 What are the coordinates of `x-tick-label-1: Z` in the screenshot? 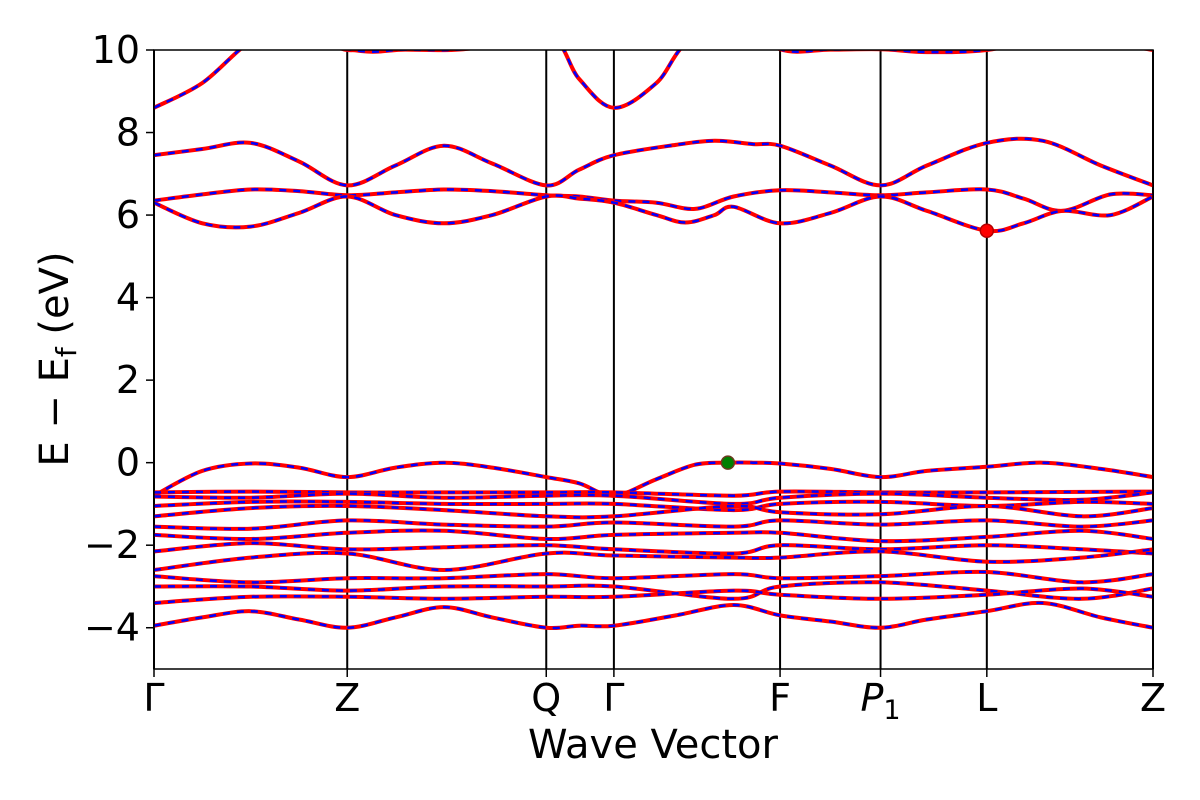 It's located at (347, 698).